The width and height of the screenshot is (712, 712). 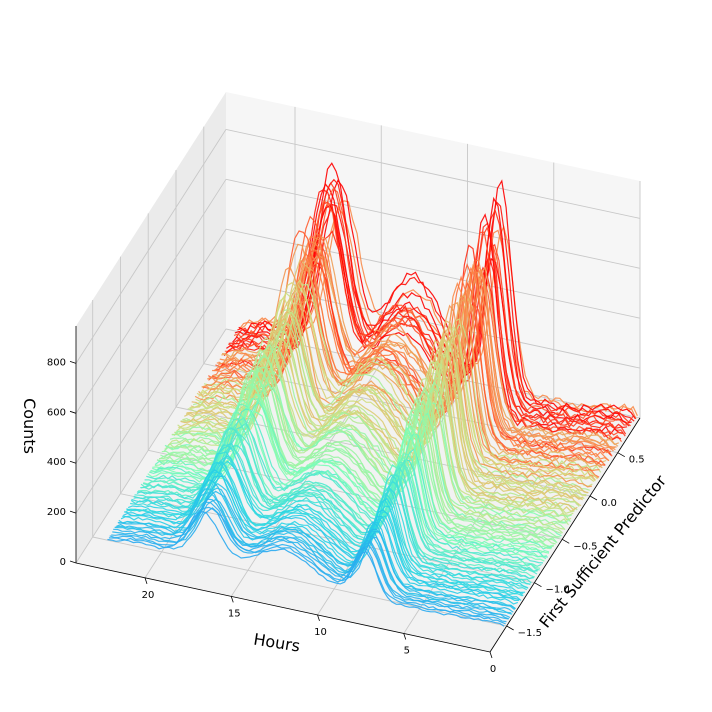 I want to click on x-tick-label: 10, so click(x=320, y=632).